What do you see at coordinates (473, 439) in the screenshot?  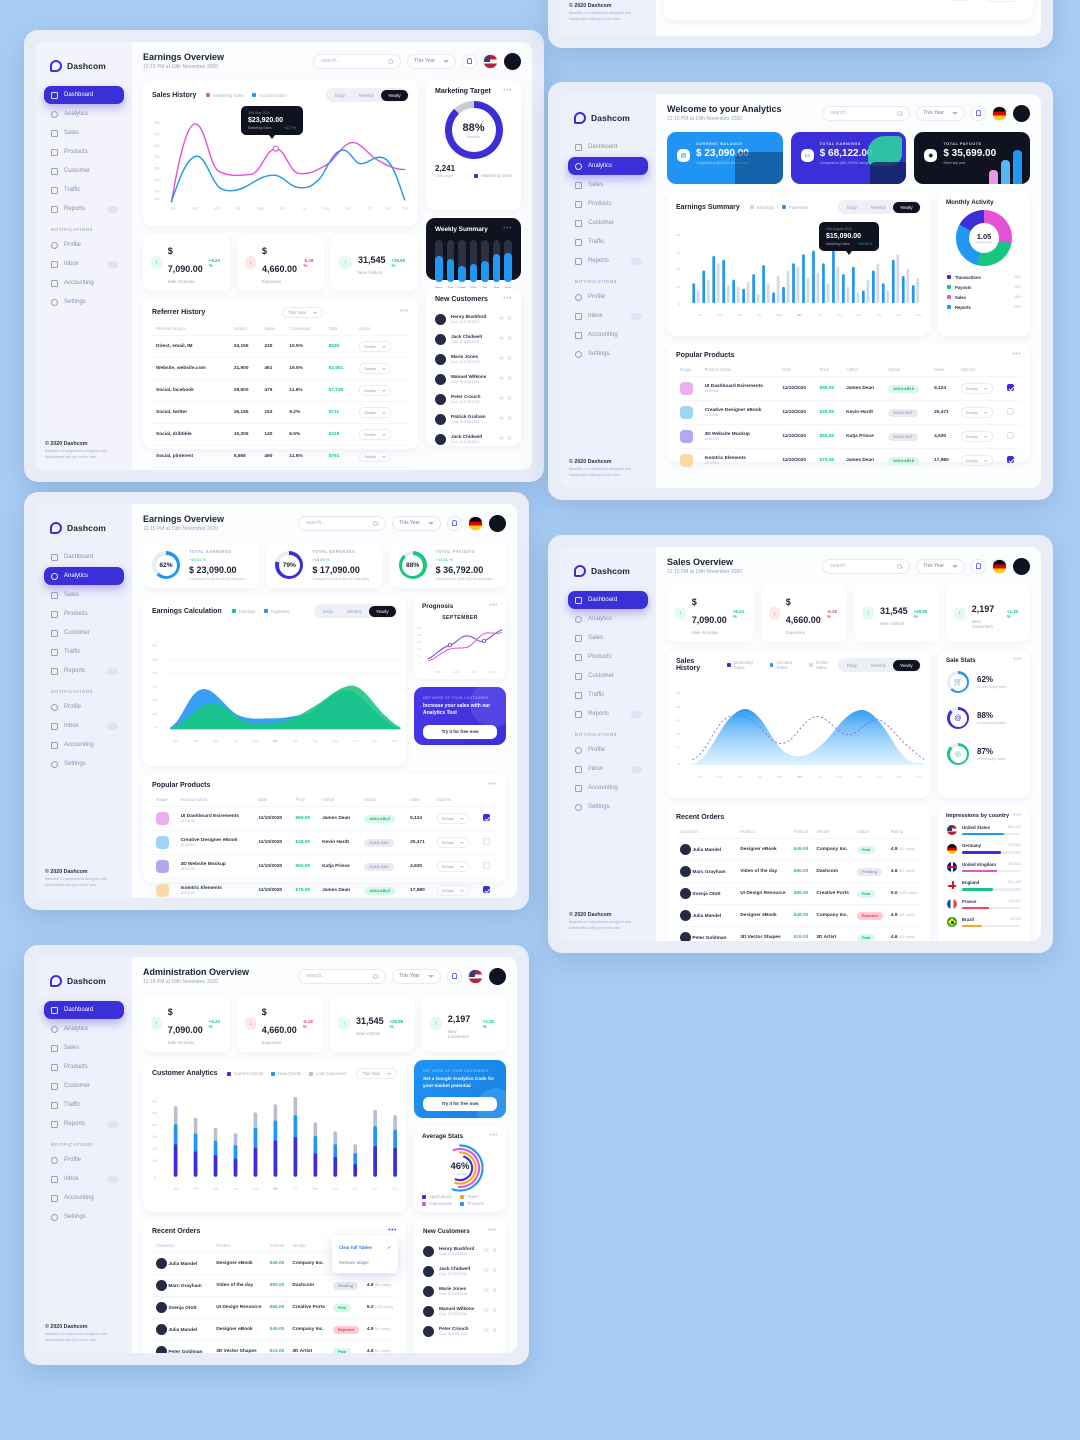 I see `list-item: Jack Chidwell Cust. ID 61512423 ✉ ⚙` at bounding box center [473, 439].